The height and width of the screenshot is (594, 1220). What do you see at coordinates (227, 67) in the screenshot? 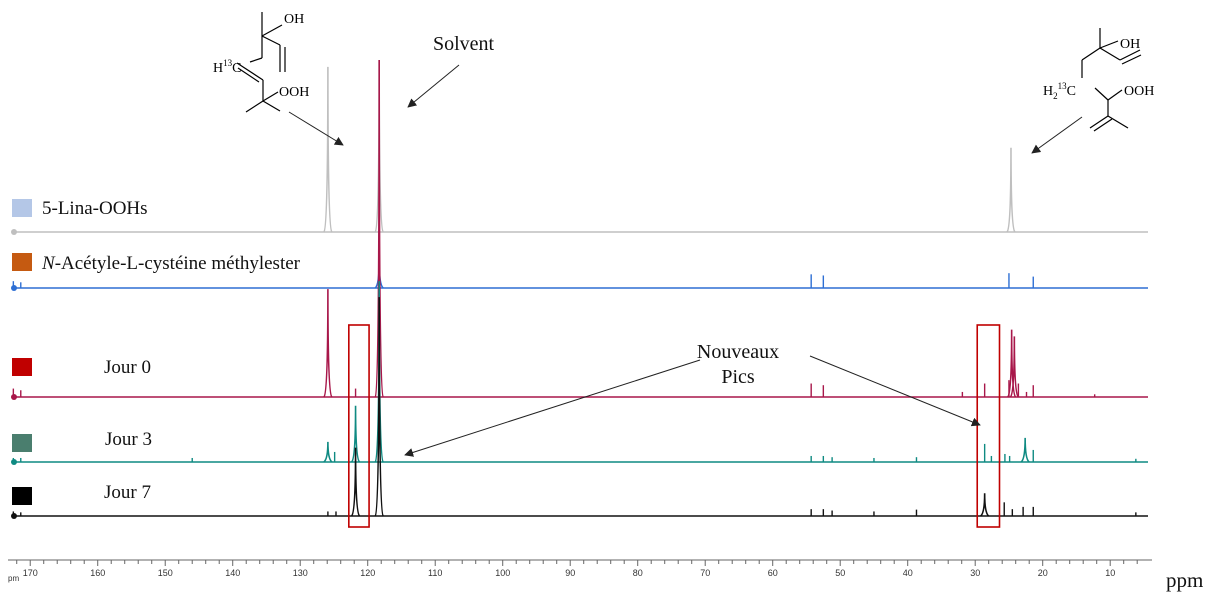
I see `left-carbon-label: H13C` at bounding box center [227, 67].